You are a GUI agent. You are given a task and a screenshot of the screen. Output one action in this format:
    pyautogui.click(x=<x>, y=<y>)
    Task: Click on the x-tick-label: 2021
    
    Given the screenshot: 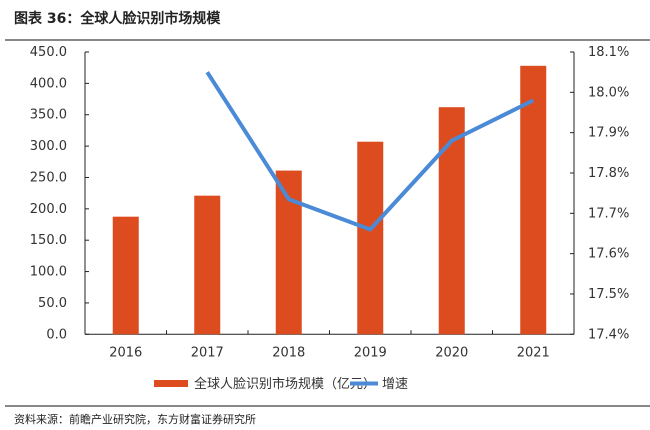 What is the action you would take?
    pyautogui.click(x=533, y=352)
    